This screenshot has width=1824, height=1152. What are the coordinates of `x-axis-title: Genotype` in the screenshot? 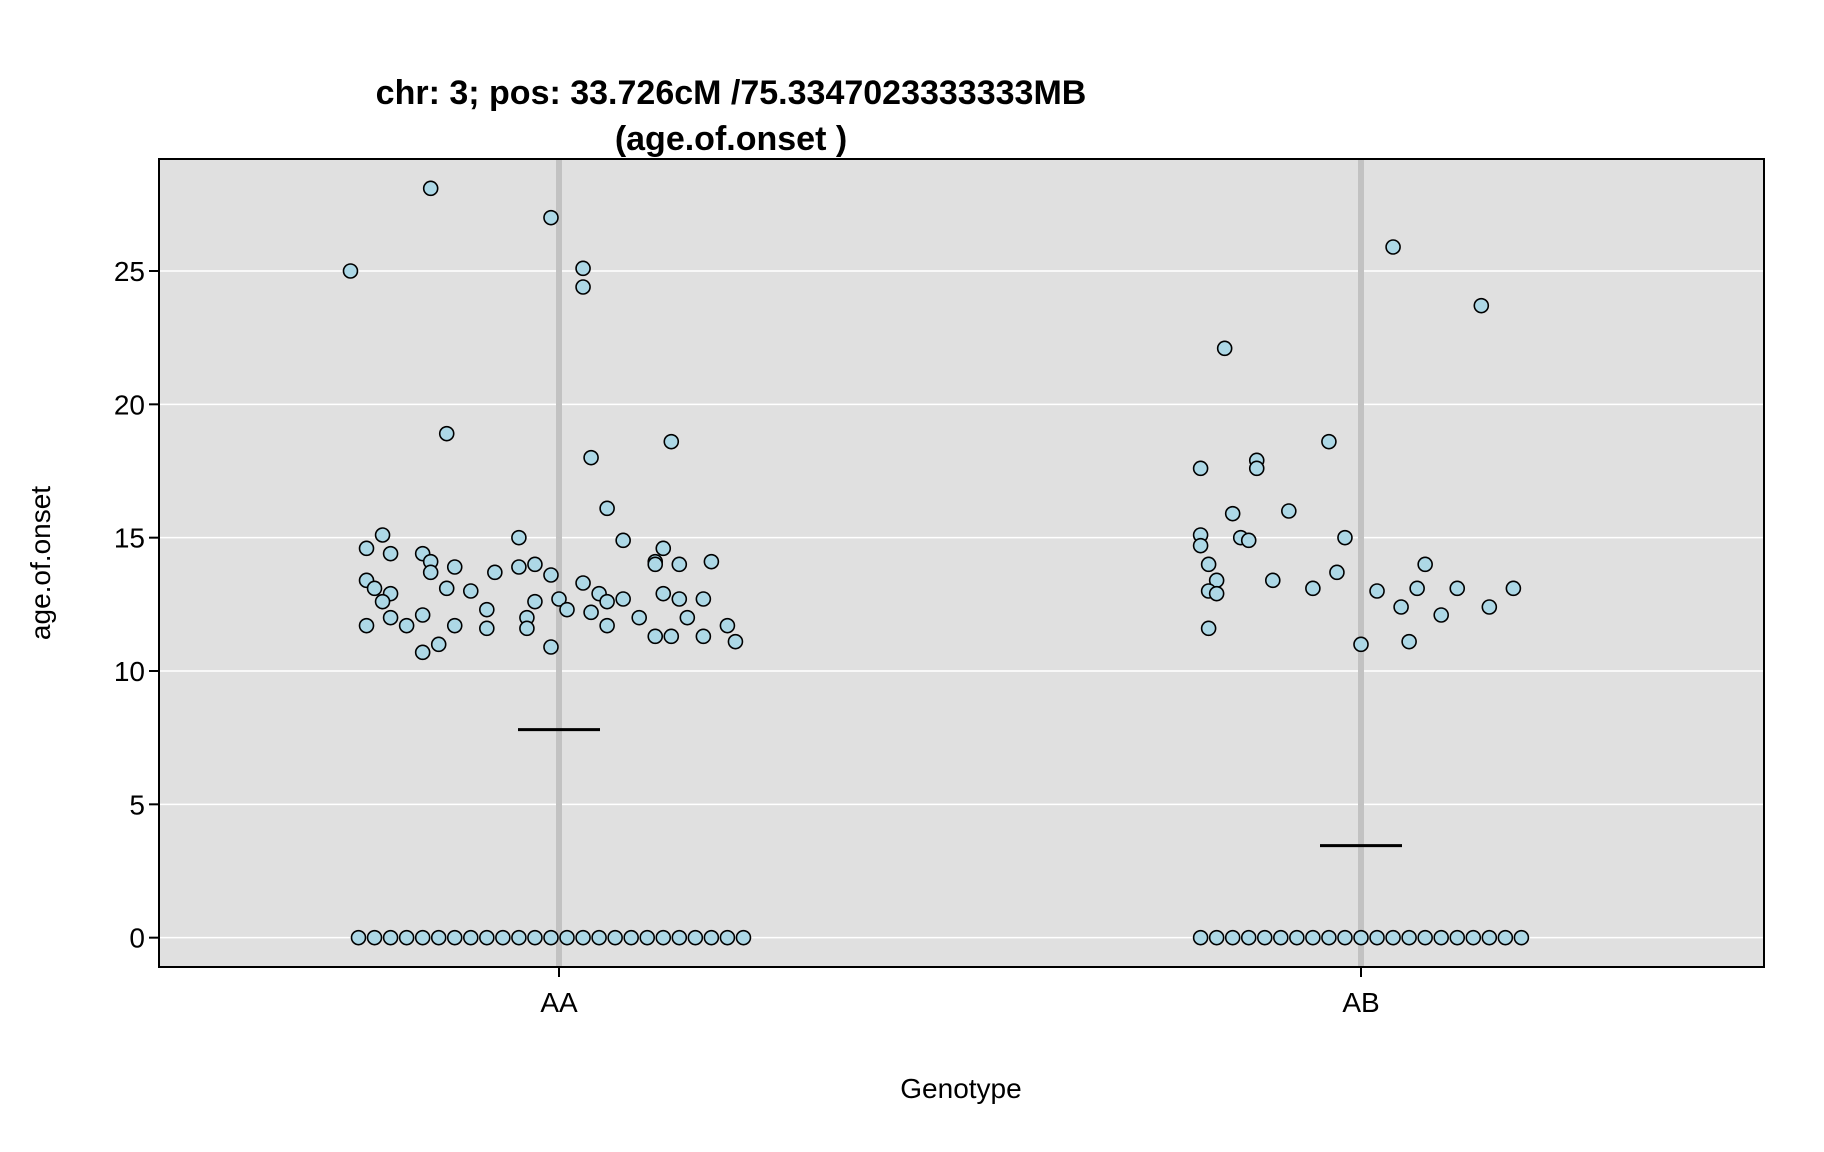 It's located at (960, 1088).